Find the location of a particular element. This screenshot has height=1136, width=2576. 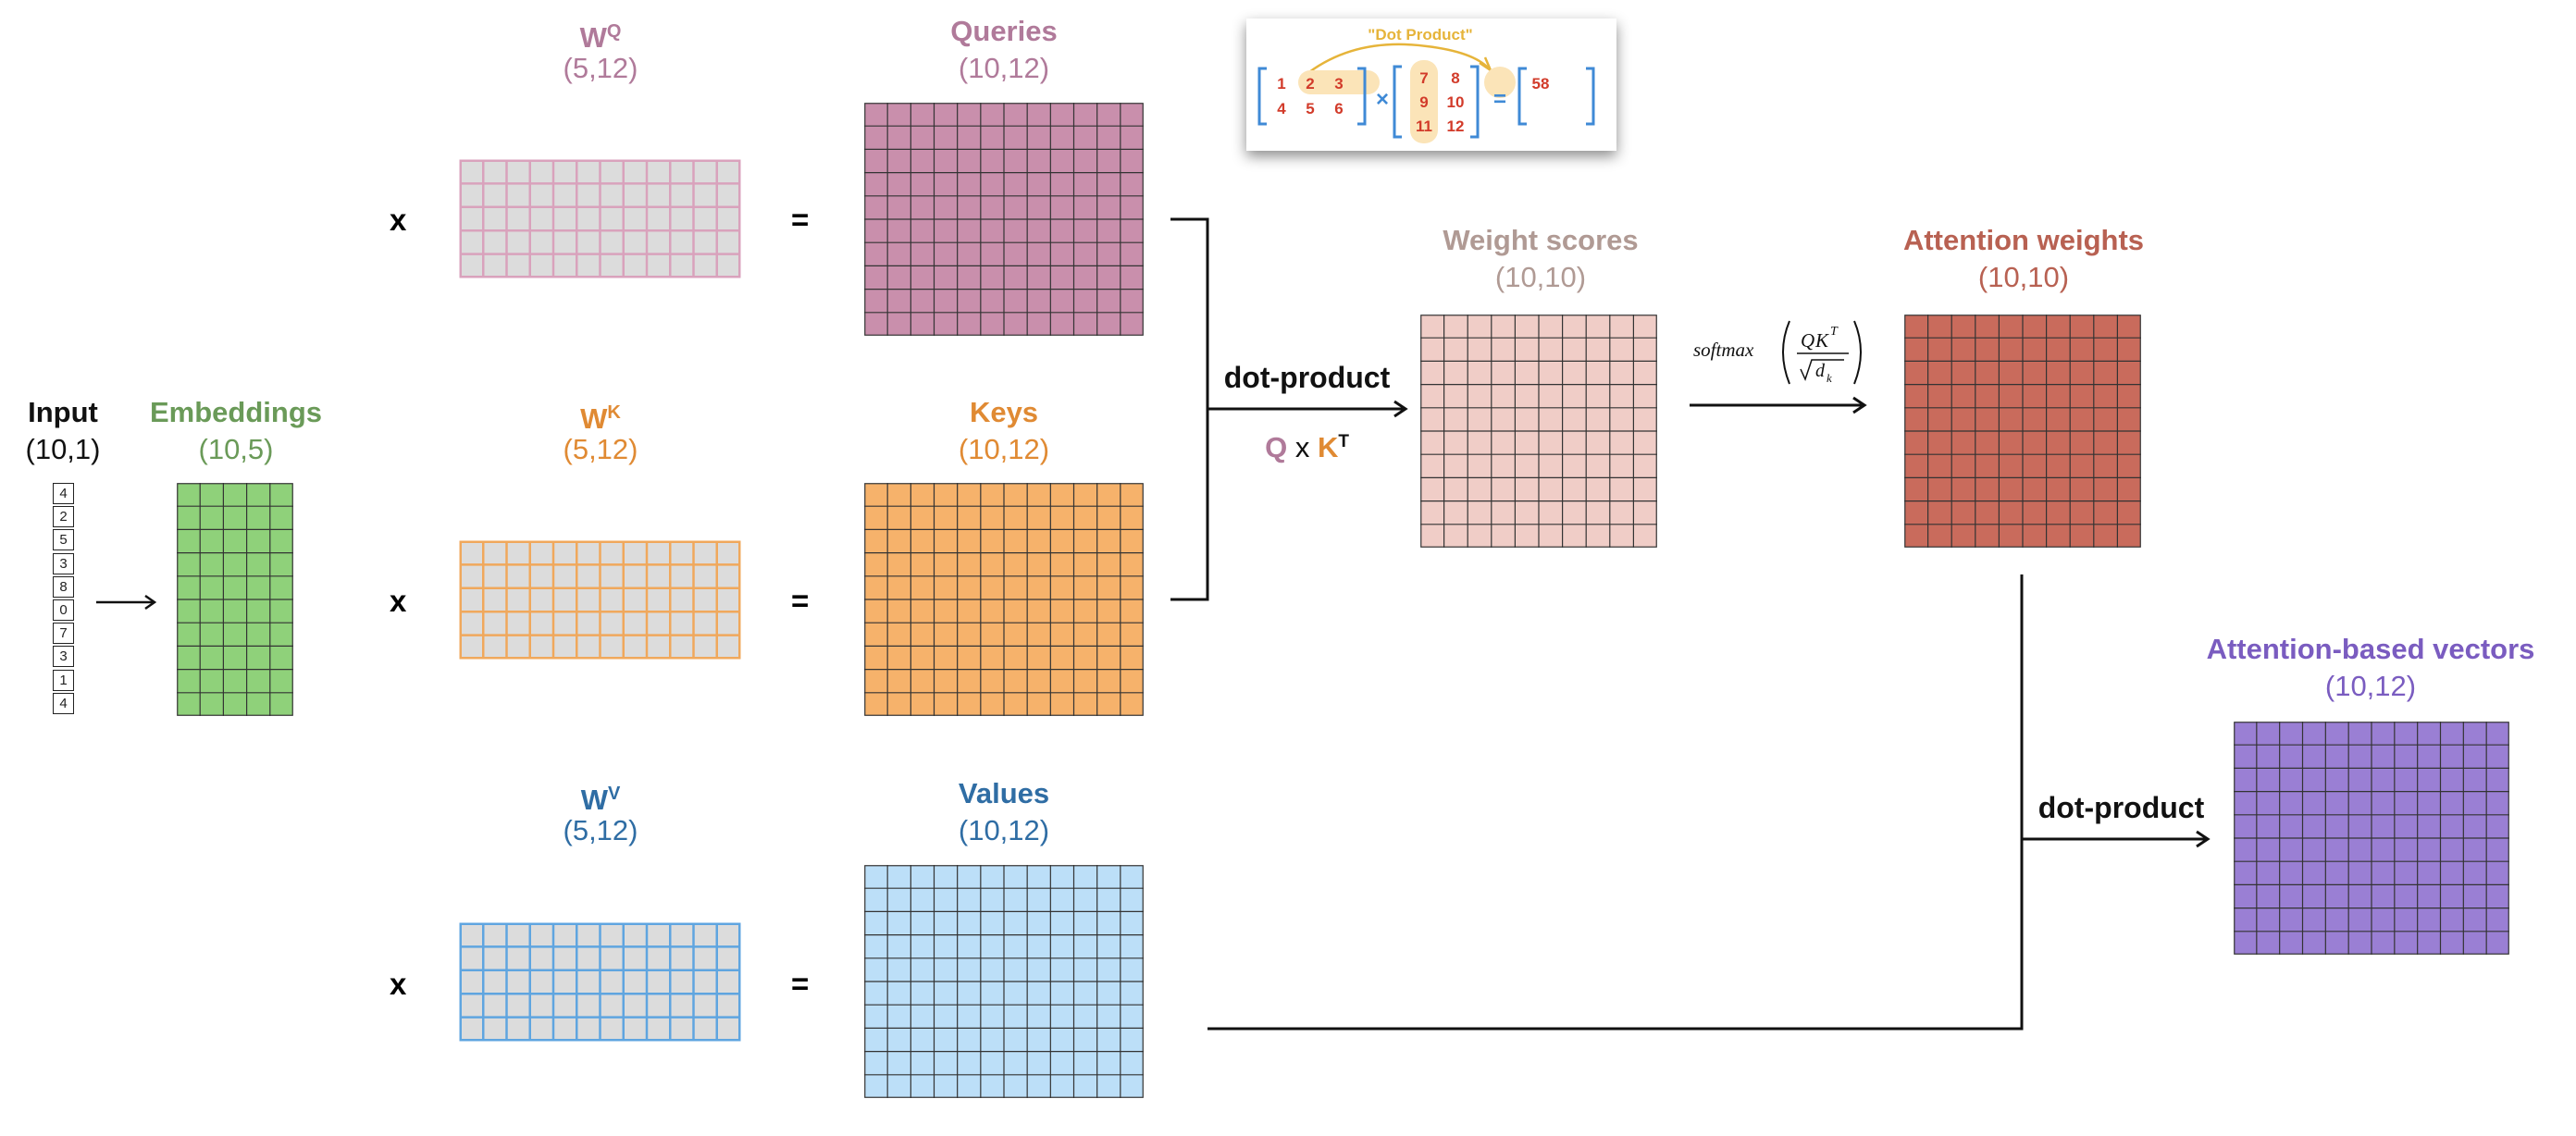

input-cell: 2 is located at coordinates (63, 517).